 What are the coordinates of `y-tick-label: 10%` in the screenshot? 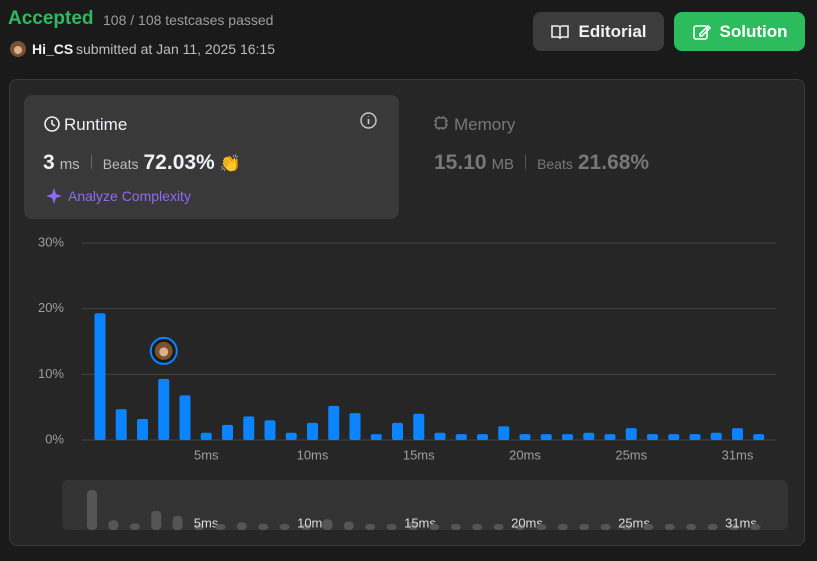 It's located at (51, 373).